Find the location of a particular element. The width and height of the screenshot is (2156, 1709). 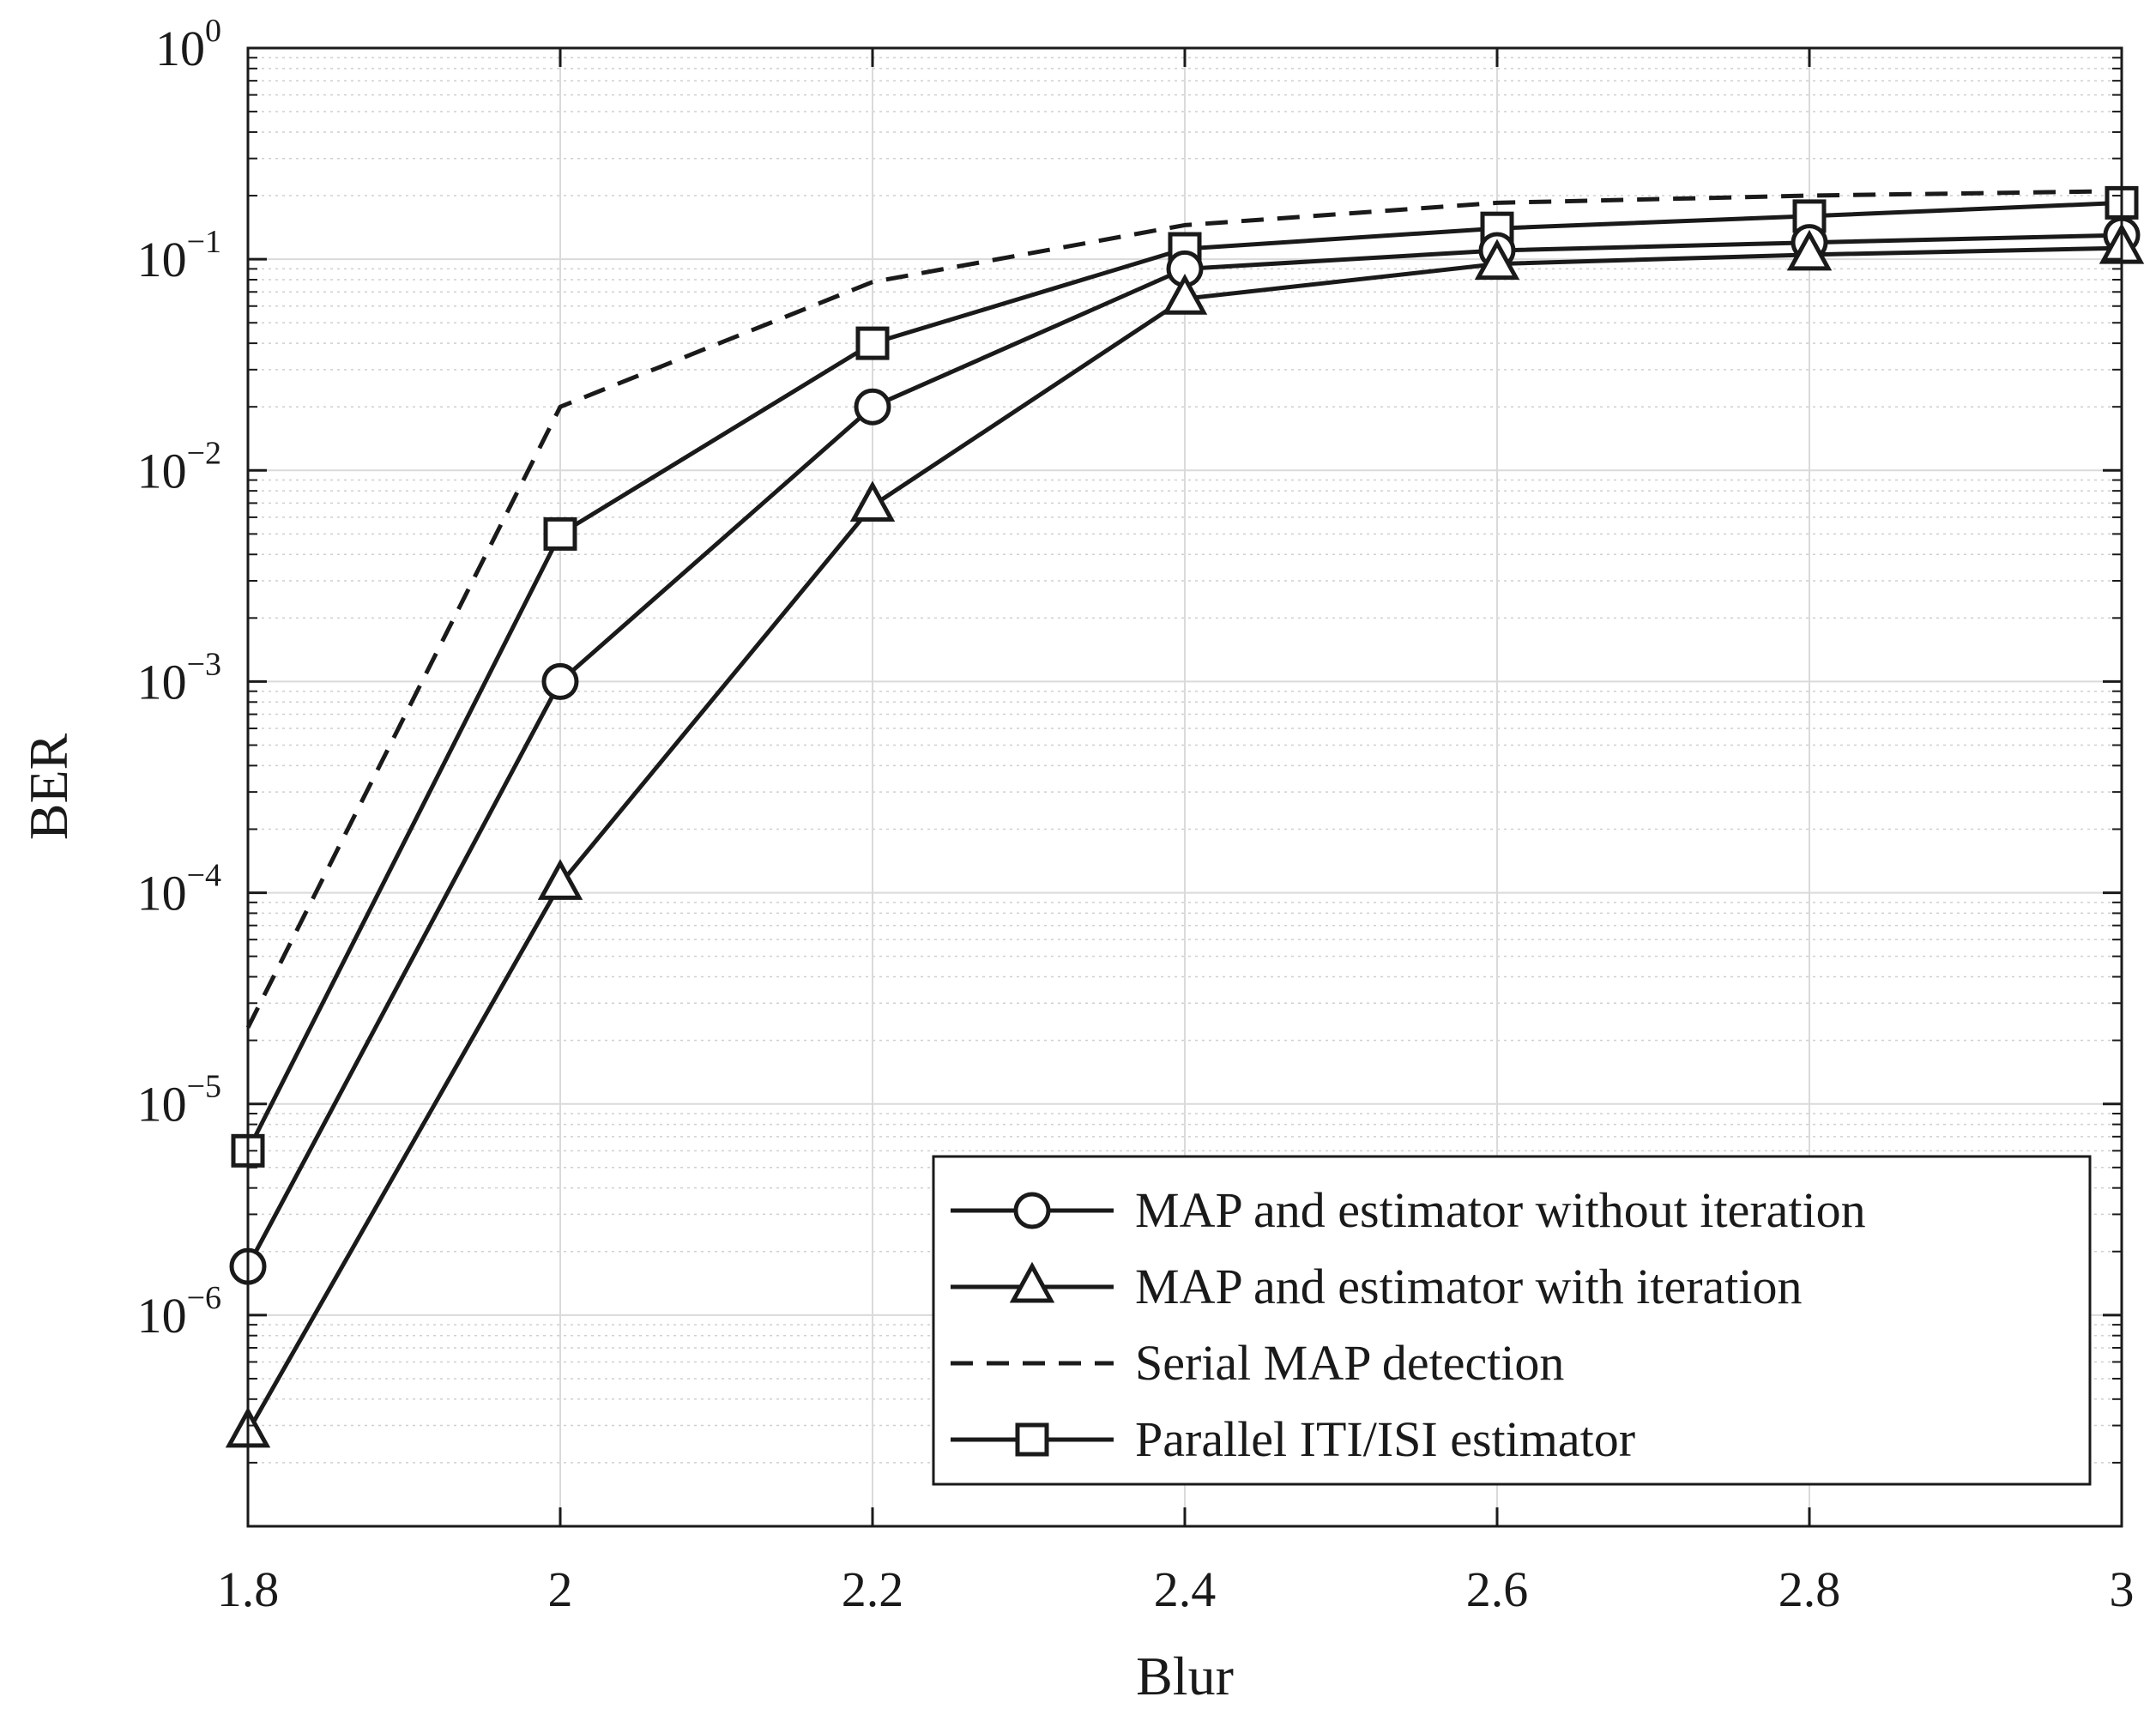

legend-marker-circle is located at coordinates (1032, 1210).